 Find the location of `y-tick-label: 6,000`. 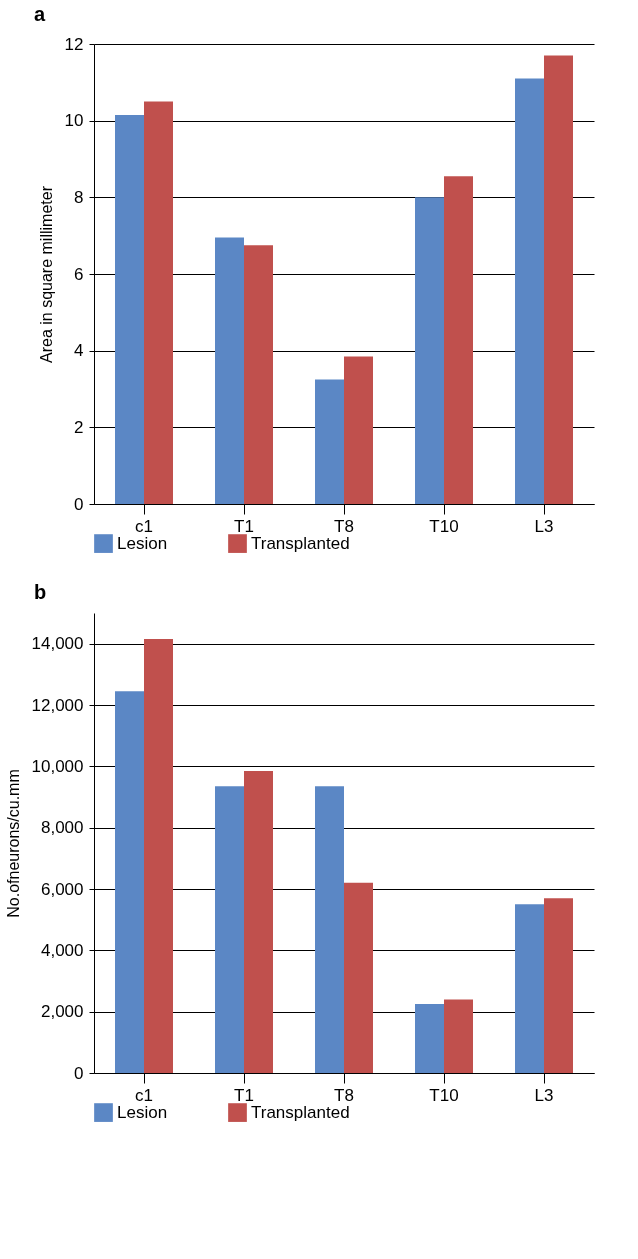

y-tick-label: 6,000 is located at coordinates (62, 889).